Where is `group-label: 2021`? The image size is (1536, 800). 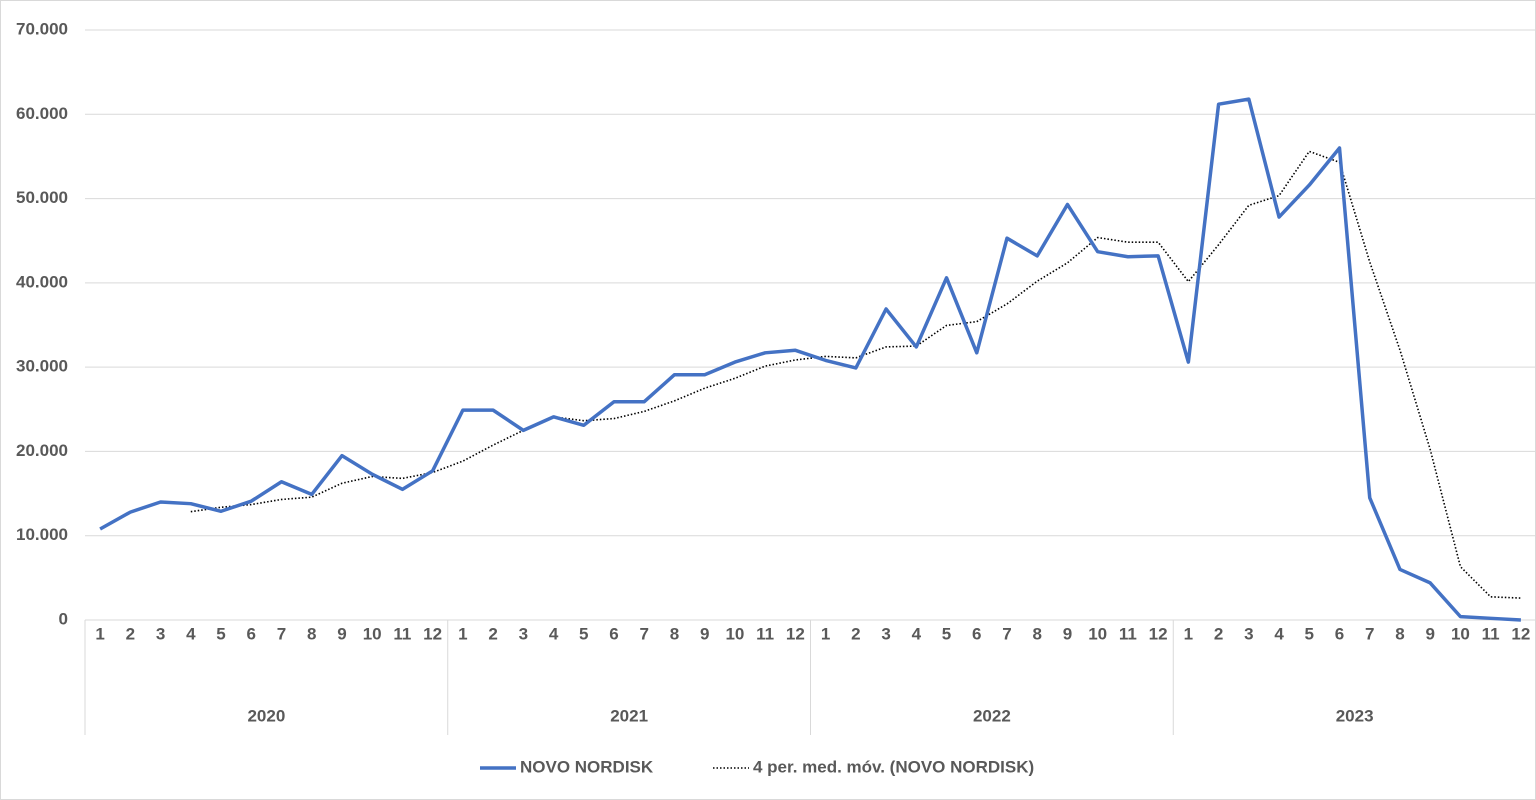
group-label: 2021 is located at coordinates (629, 715).